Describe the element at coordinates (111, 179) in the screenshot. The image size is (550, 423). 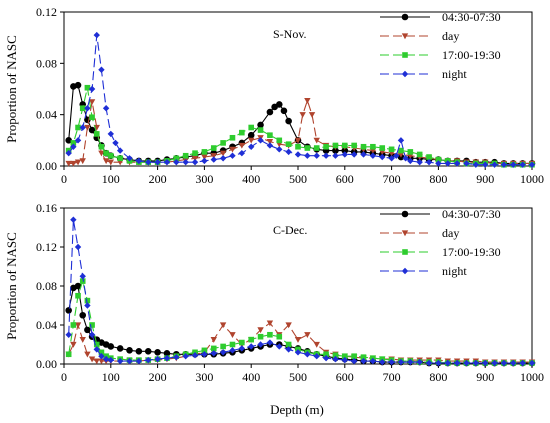
I see `x-tick-label: 100` at that location.